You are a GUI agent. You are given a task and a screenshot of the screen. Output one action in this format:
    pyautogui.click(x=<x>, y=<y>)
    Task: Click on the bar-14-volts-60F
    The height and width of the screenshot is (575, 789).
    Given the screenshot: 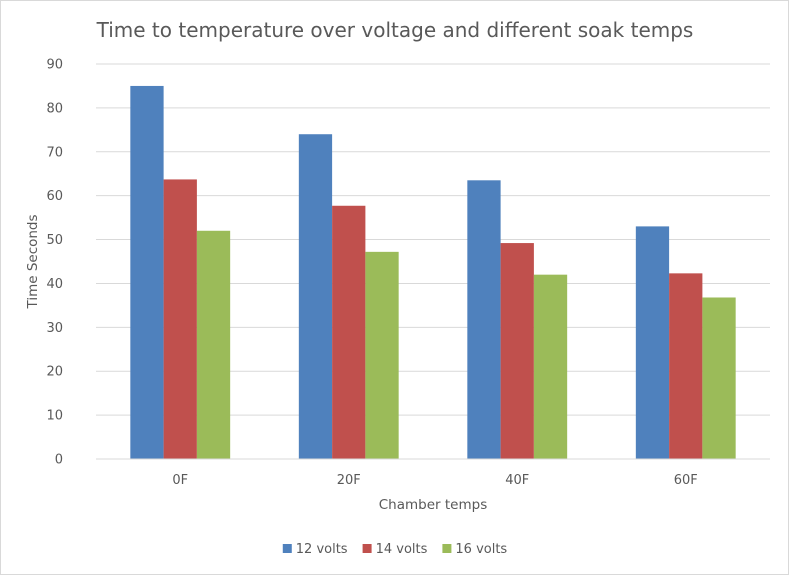 What is the action you would take?
    pyautogui.click(x=686, y=366)
    